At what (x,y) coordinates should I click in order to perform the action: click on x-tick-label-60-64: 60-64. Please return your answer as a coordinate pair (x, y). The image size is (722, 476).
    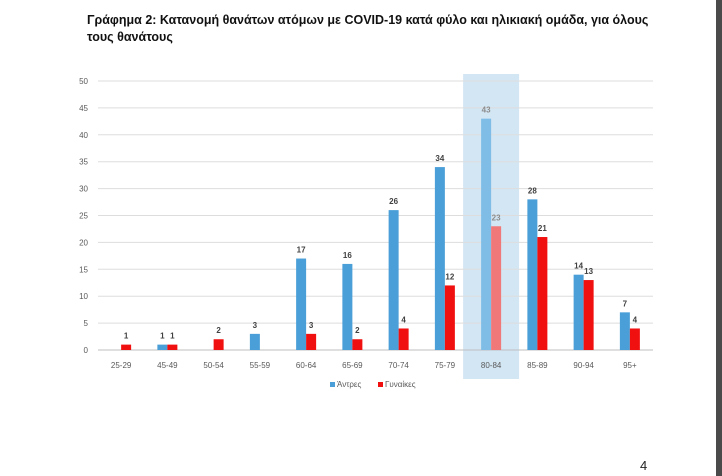
    Looking at the image, I should click on (306, 365).